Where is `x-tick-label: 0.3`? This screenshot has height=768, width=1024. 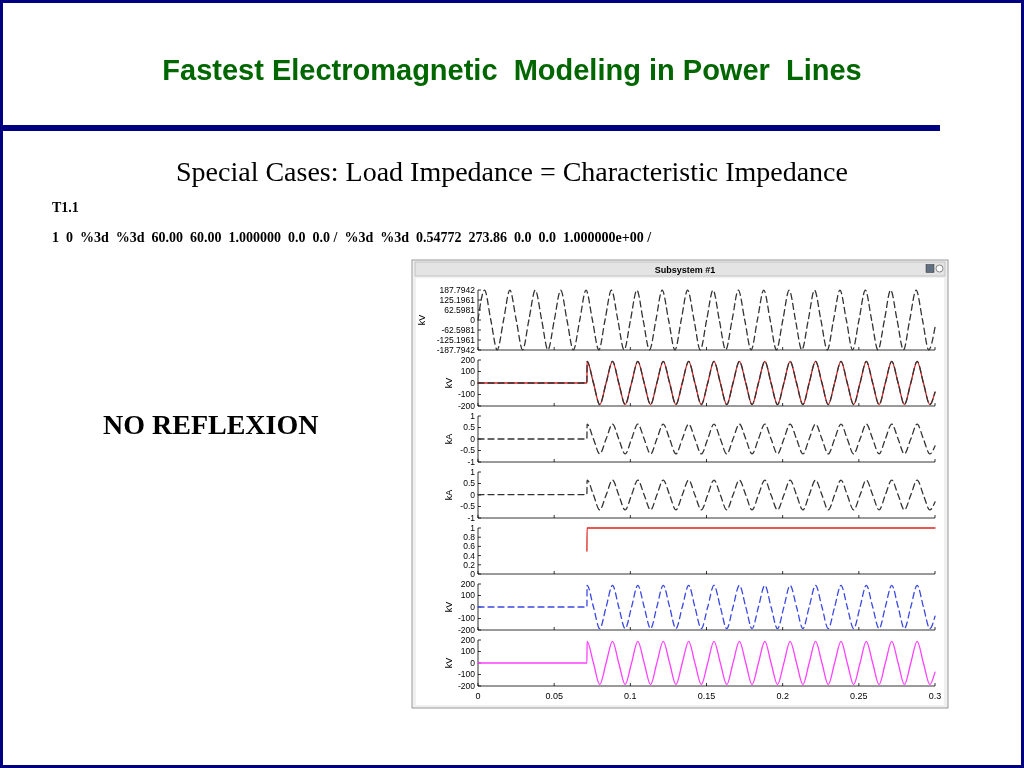 x-tick-label: 0.3 is located at coordinates (935, 696).